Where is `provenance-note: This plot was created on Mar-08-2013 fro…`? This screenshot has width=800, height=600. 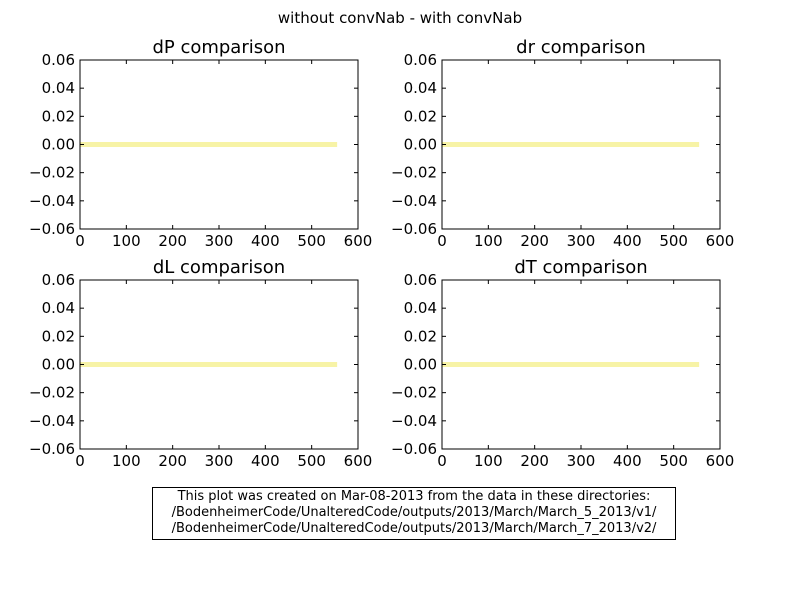
provenance-note: This plot was created on Mar-08-2013 fro… is located at coordinates (414, 513).